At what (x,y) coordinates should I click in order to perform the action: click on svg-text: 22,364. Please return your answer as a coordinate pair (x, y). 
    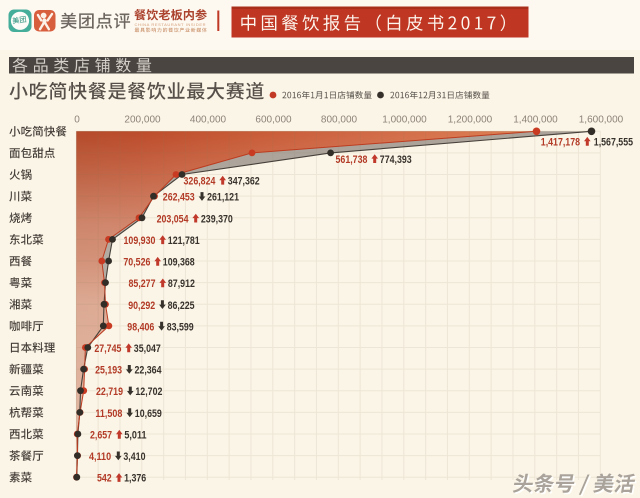
    Looking at the image, I should click on (149, 371).